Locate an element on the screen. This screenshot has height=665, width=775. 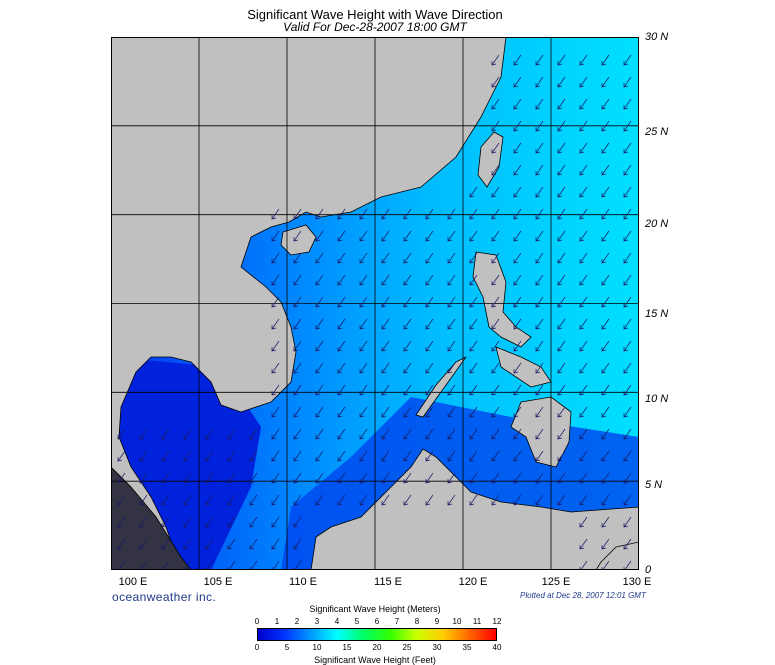
feet-tick-label: 15 is located at coordinates (347, 647).